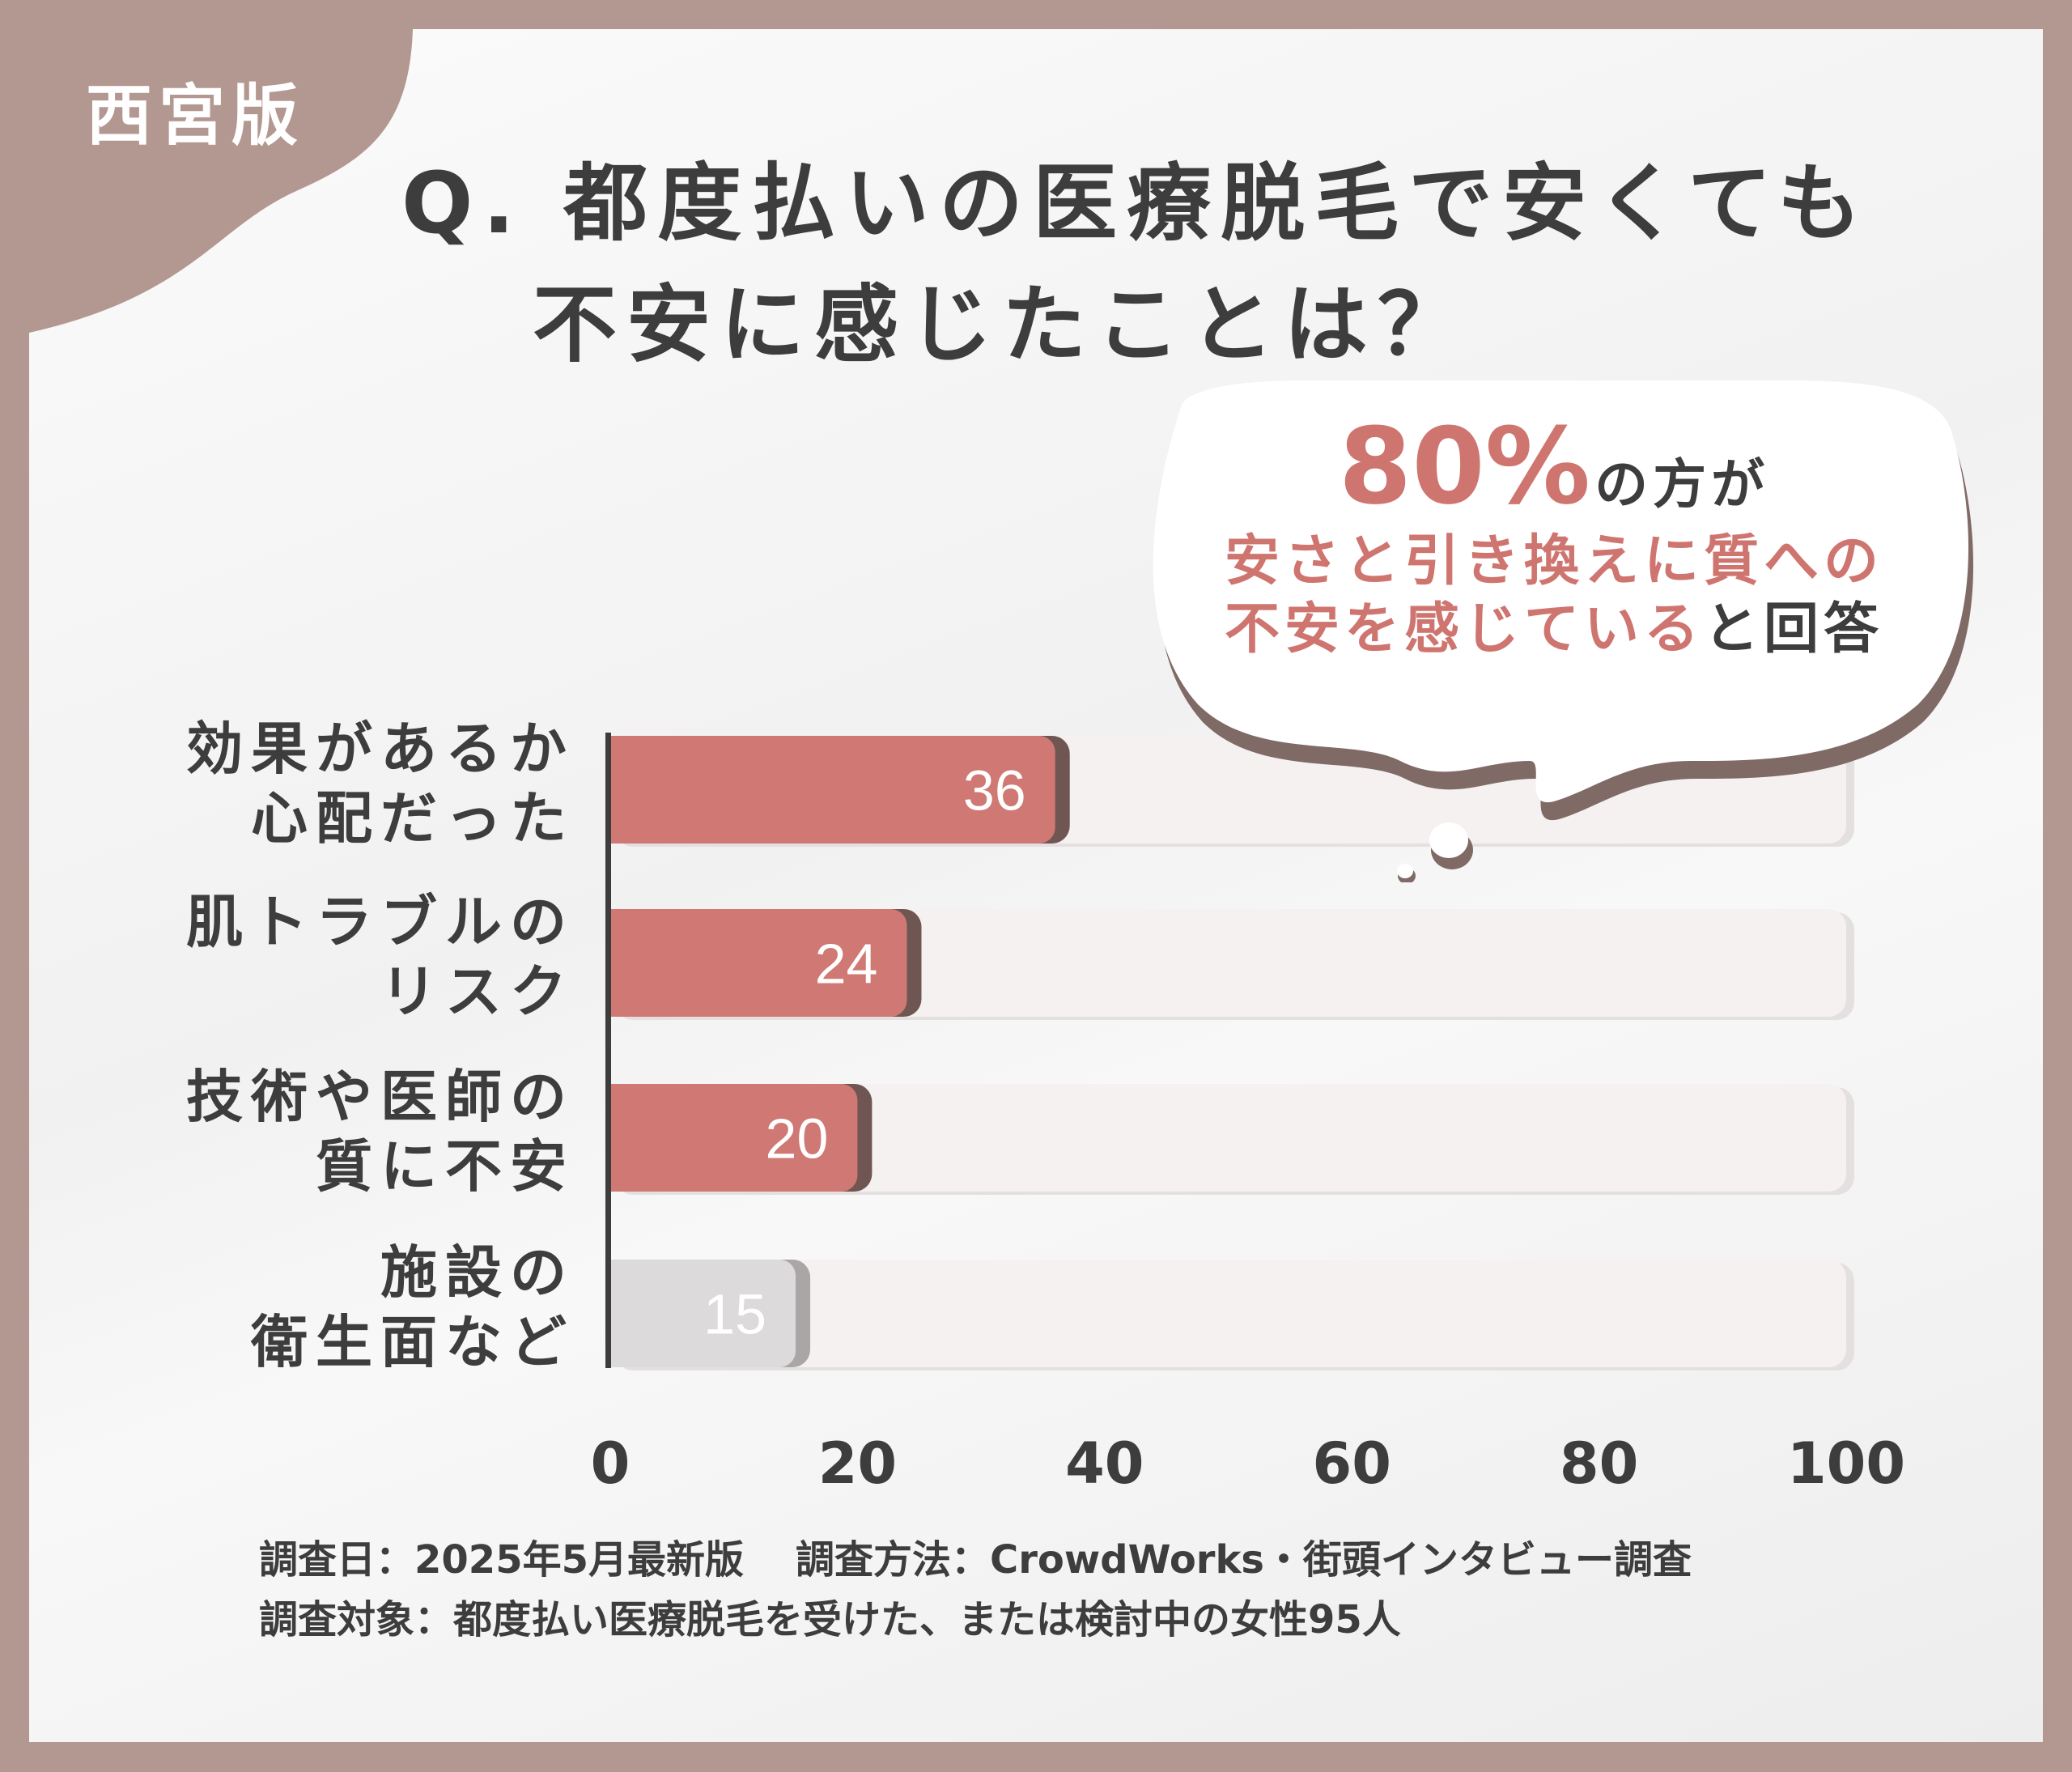 This screenshot has width=2072, height=1772. Describe the element at coordinates (1464, 466) in the screenshot. I see `callout-percent: 80%` at that location.